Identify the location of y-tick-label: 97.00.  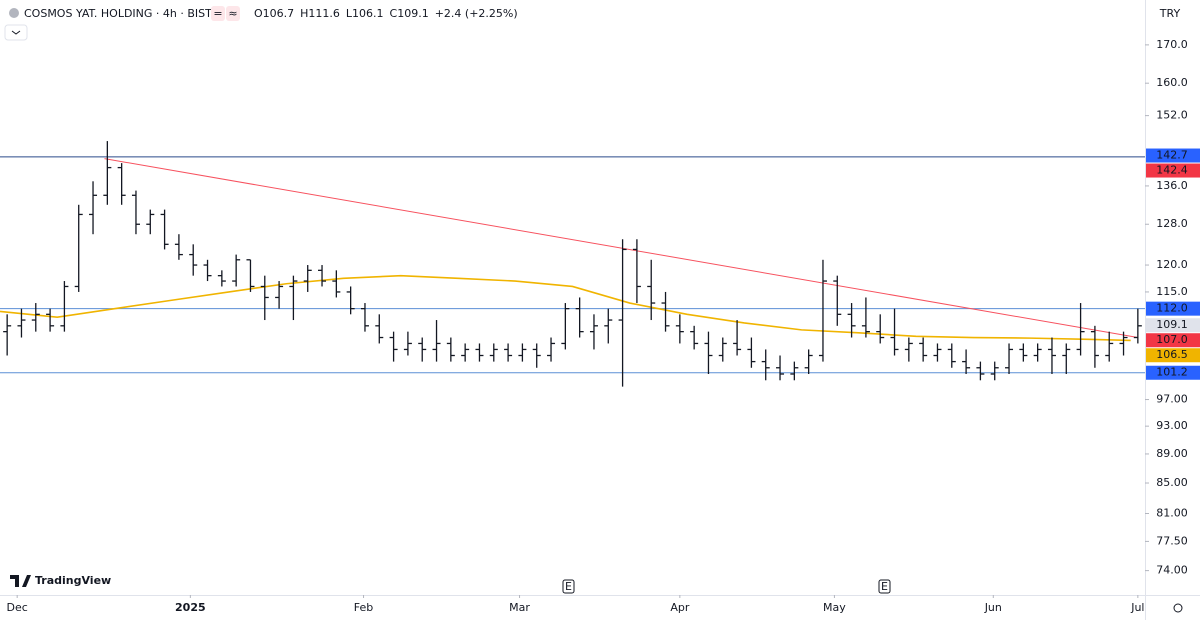
(1172, 399).